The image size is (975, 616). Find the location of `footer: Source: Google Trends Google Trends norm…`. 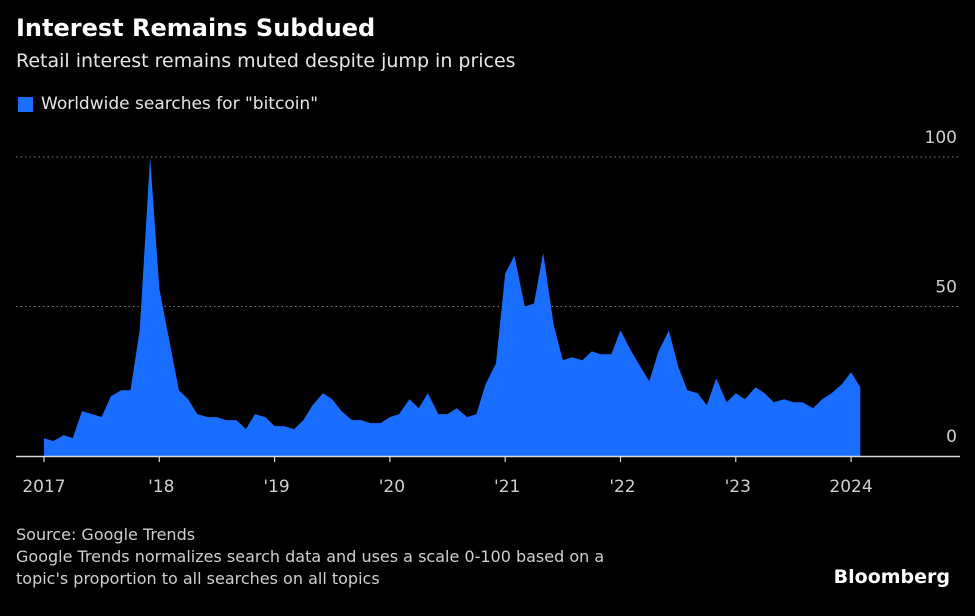

footer: Source: Google Trends Google Trends norm… is located at coordinates (310, 557).